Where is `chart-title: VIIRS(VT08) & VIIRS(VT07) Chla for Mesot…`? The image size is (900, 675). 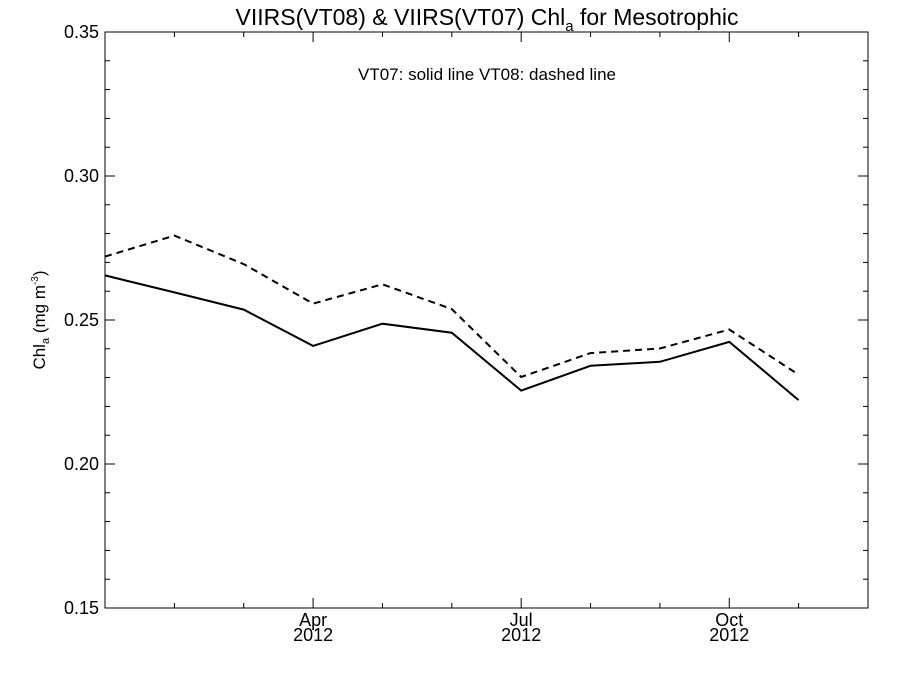
chart-title: VIIRS(VT08) & VIIRS(VT07) Chla for Mesot… is located at coordinates (487, 19).